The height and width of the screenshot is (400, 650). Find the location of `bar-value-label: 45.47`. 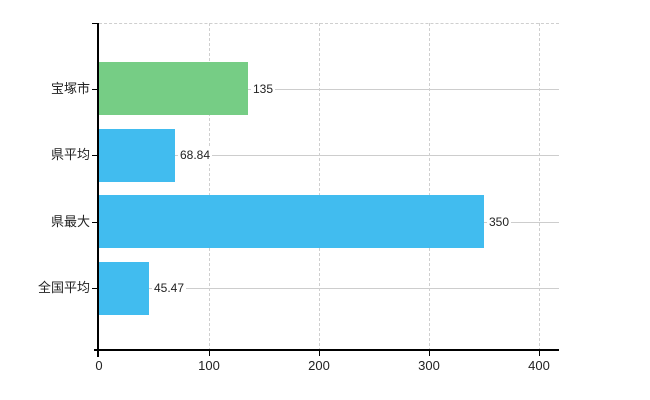

bar-value-label: 45.47 is located at coordinates (169, 288).